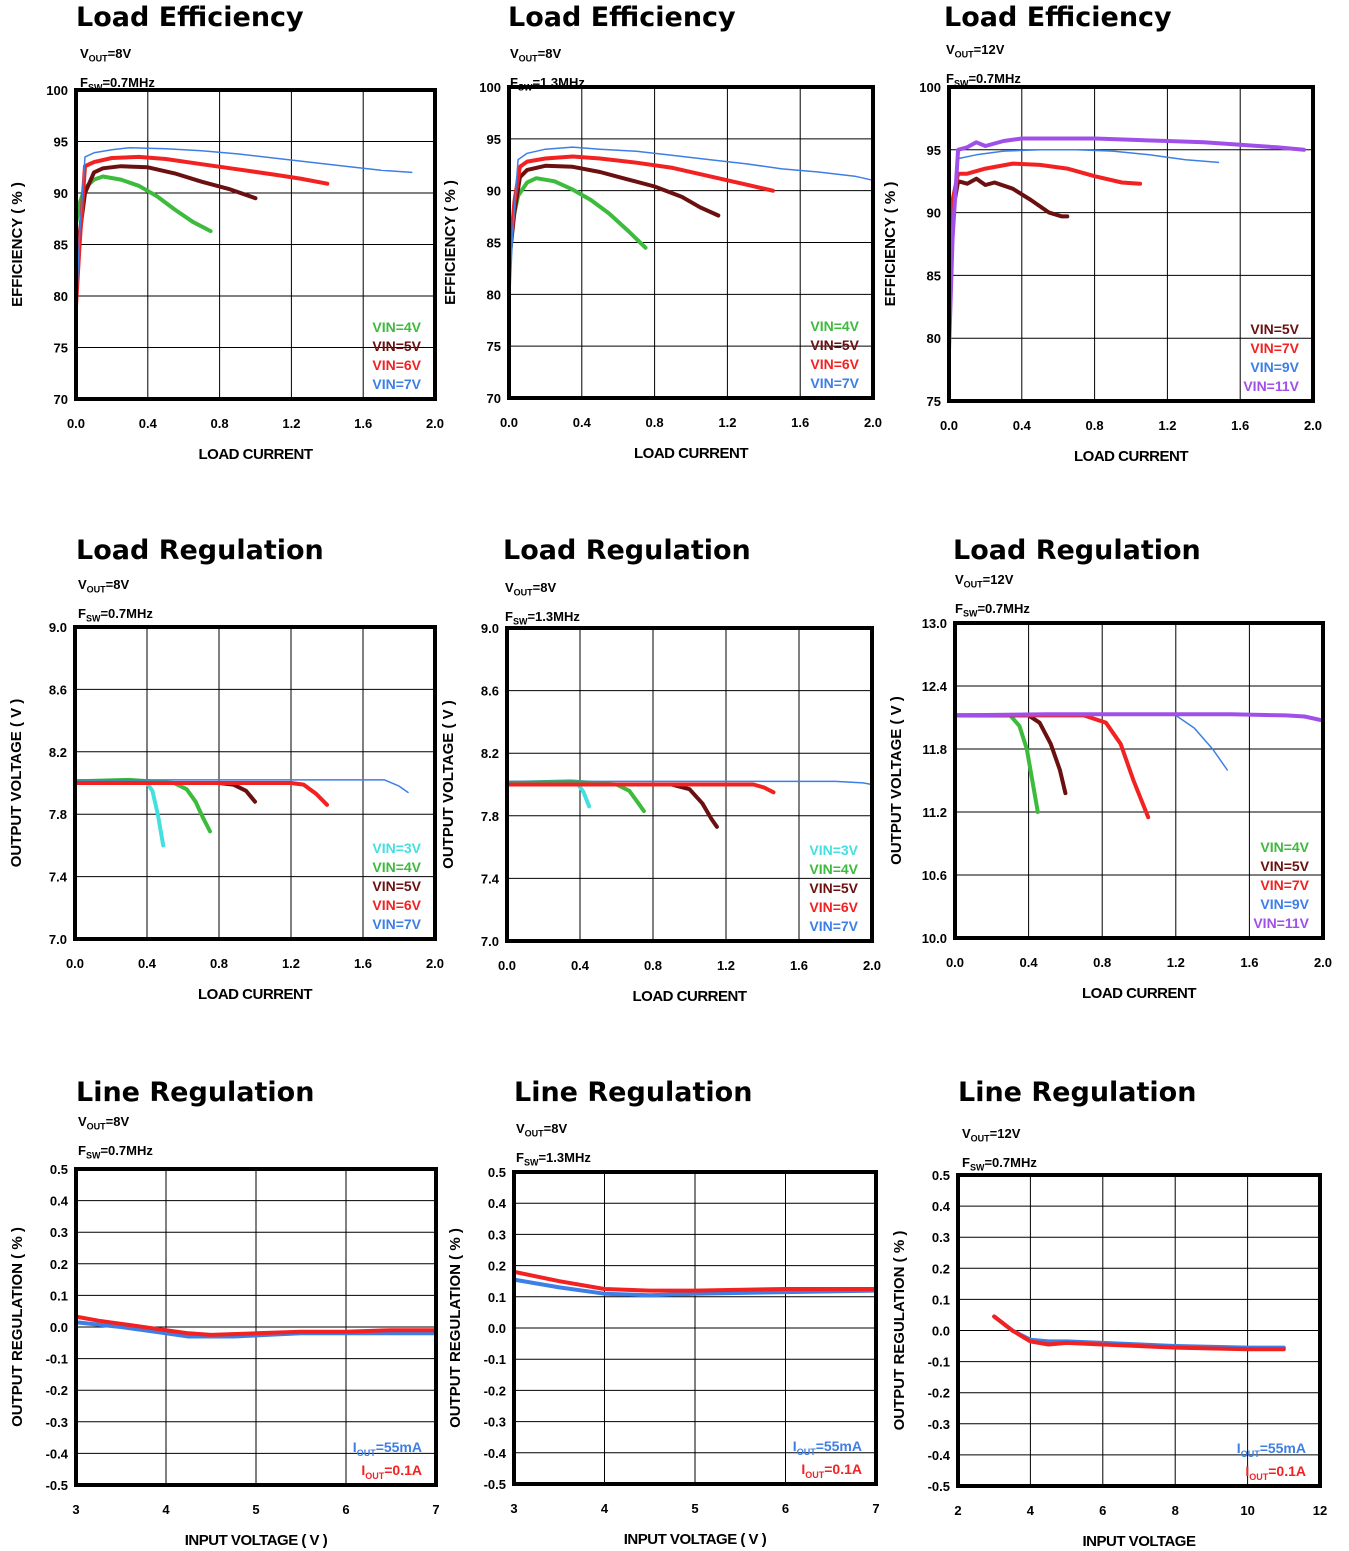 This screenshot has height=1551, width=1349. What do you see at coordinates (58, 939) in the screenshot?
I see `y-tick-label: 7.0` at bounding box center [58, 939].